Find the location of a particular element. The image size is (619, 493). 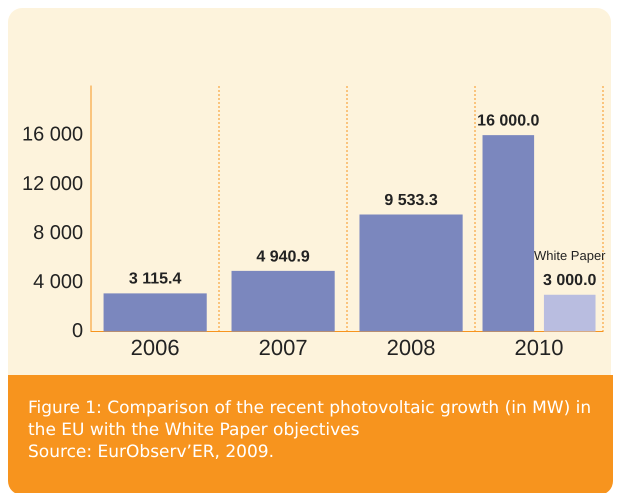

data-label: 9 533.3 is located at coordinates (411, 200).